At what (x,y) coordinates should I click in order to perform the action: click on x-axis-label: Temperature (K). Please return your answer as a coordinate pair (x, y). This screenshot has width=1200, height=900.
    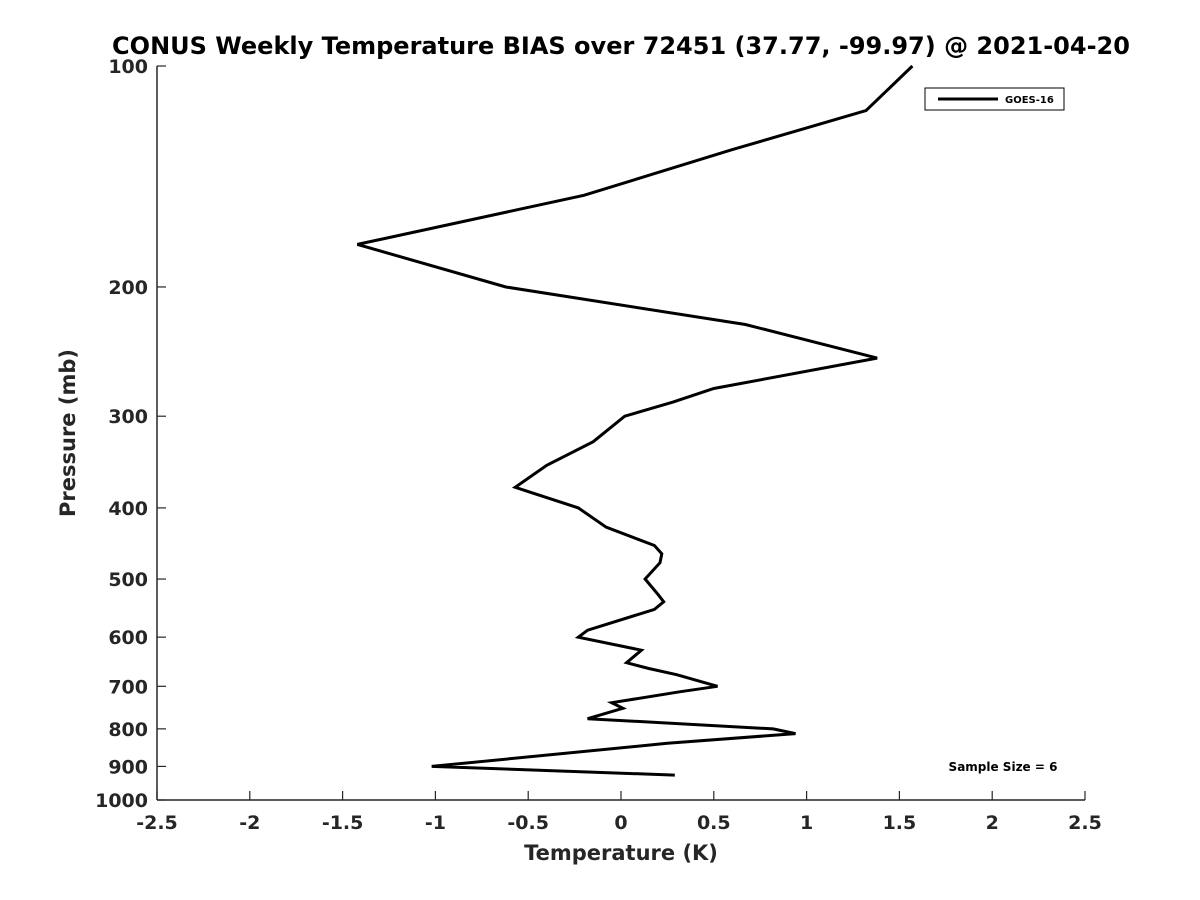
    Looking at the image, I should click on (621, 853).